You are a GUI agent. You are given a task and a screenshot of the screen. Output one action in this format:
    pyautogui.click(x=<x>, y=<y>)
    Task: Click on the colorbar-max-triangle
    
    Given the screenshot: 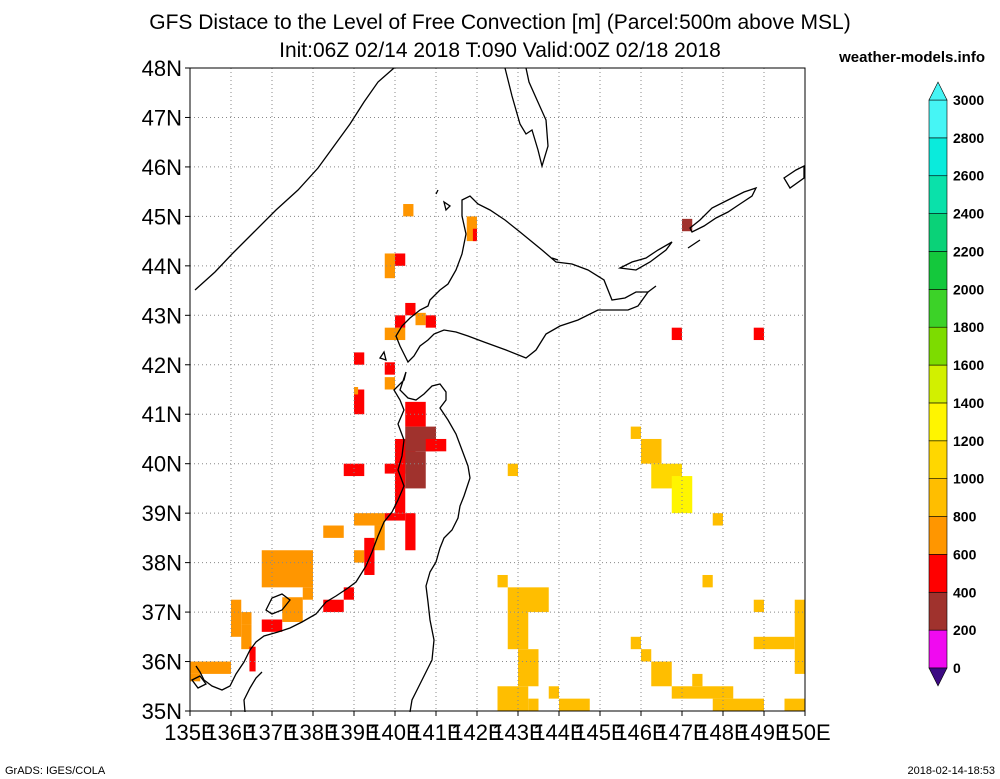 What is the action you would take?
    pyautogui.click(x=938, y=91)
    